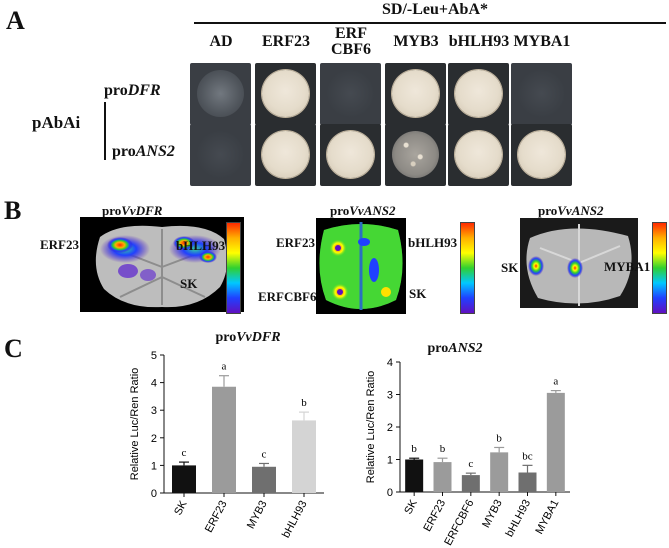 The width and height of the screenshot is (669, 548). I want to click on luc-3-label-sk: SK, so click(510, 267).